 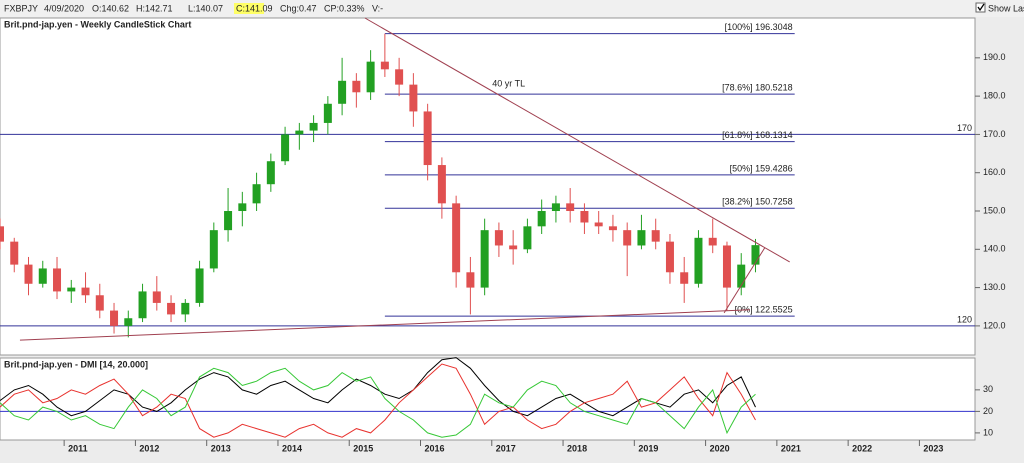 I want to click on y-tick-label: 160.0, so click(x=994, y=172).